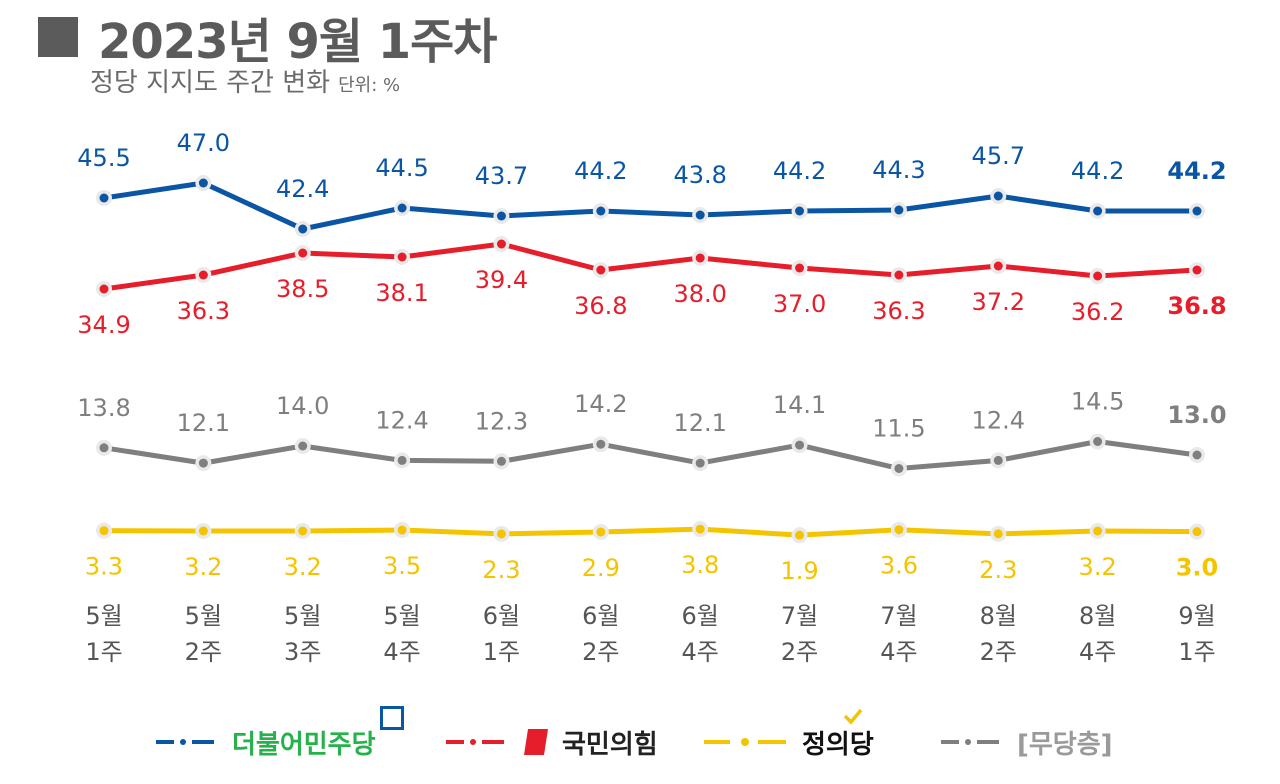 Image resolution: width=1280 pixels, height=784 pixels. Describe the element at coordinates (103, 158) in the screenshot. I see `data-label-minjoo: 45.5` at that location.